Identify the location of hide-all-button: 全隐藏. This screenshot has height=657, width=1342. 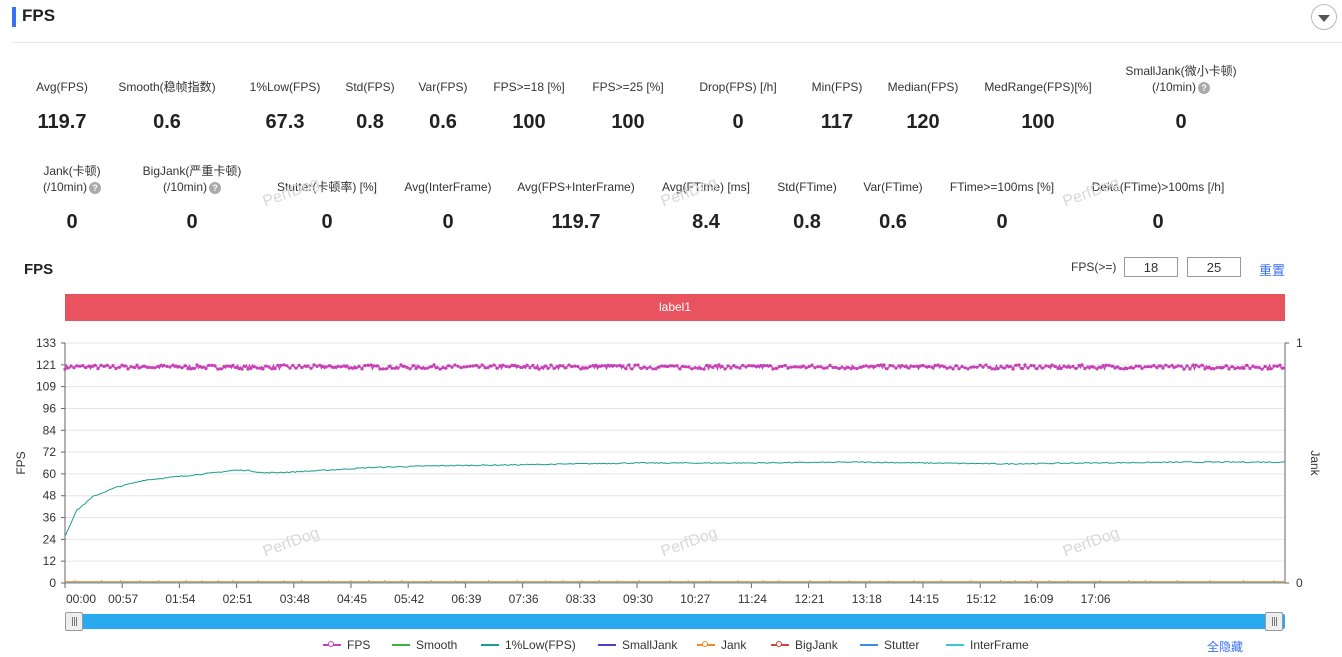
(1225, 647).